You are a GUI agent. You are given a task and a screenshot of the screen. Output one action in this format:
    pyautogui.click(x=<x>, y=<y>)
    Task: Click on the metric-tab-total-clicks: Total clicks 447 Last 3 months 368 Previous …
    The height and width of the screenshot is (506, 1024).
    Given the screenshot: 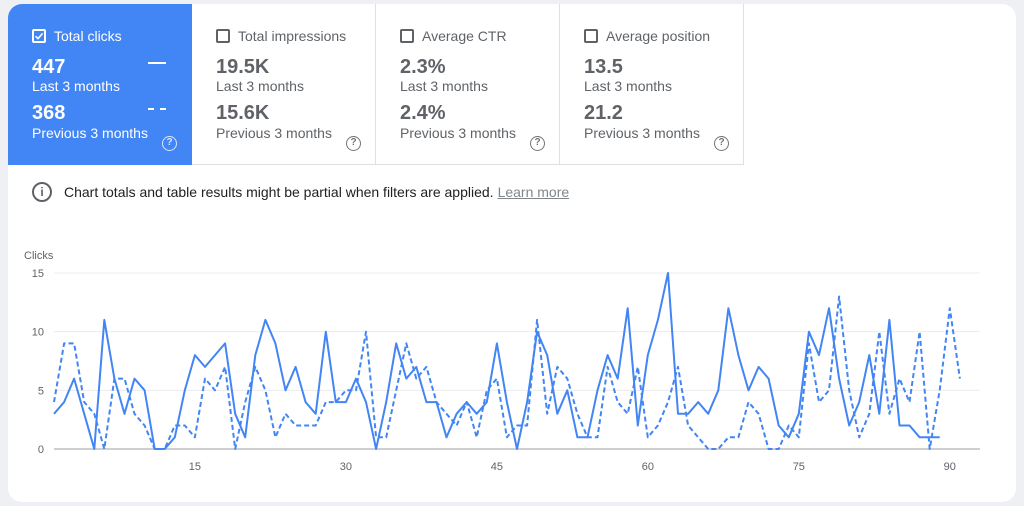 What is the action you would take?
    pyautogui.click(x=100, y=84)
    